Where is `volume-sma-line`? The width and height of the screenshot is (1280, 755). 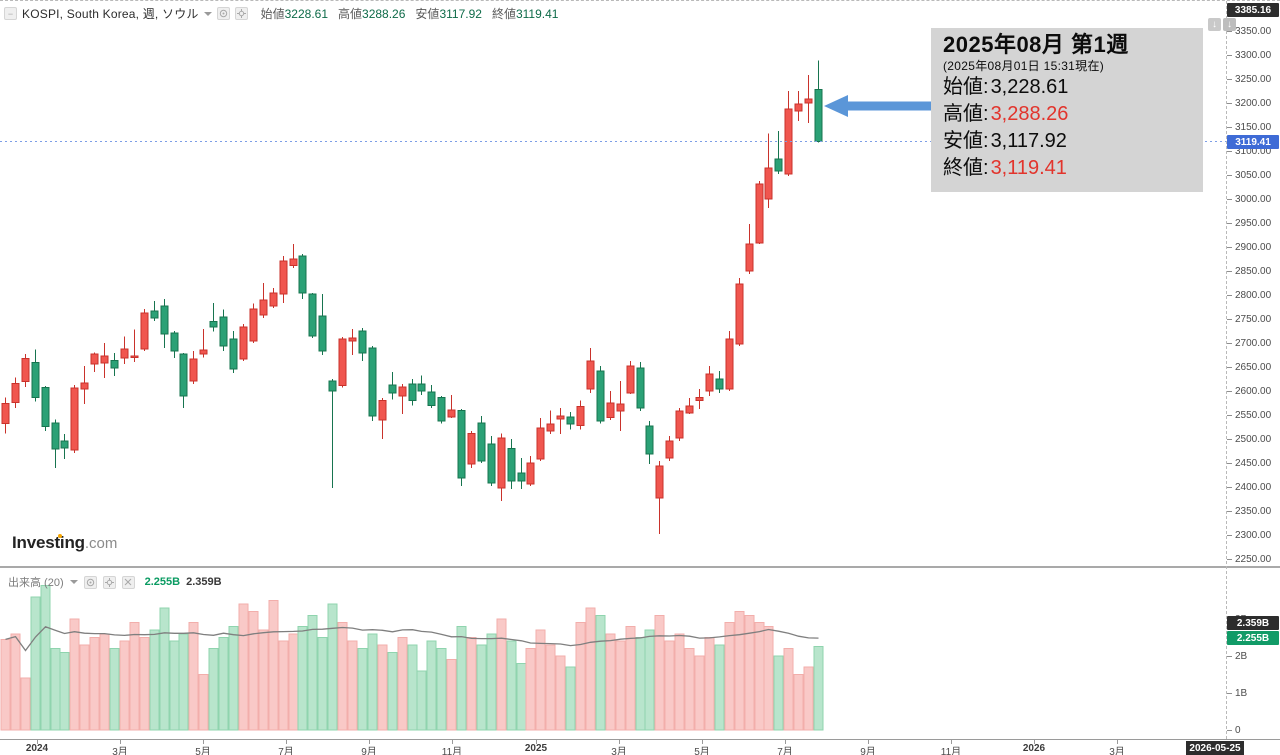 volume-sma-line is located at coordinates (412, 639).